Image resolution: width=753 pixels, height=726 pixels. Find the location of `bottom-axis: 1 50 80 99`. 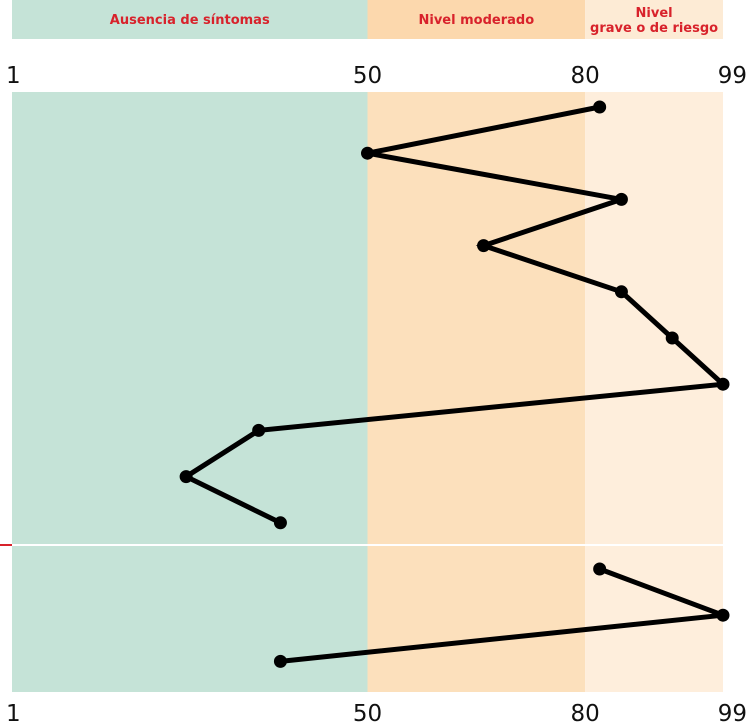

bottom-axis: 1 50 80 99 is located at coordinates (376, 713).